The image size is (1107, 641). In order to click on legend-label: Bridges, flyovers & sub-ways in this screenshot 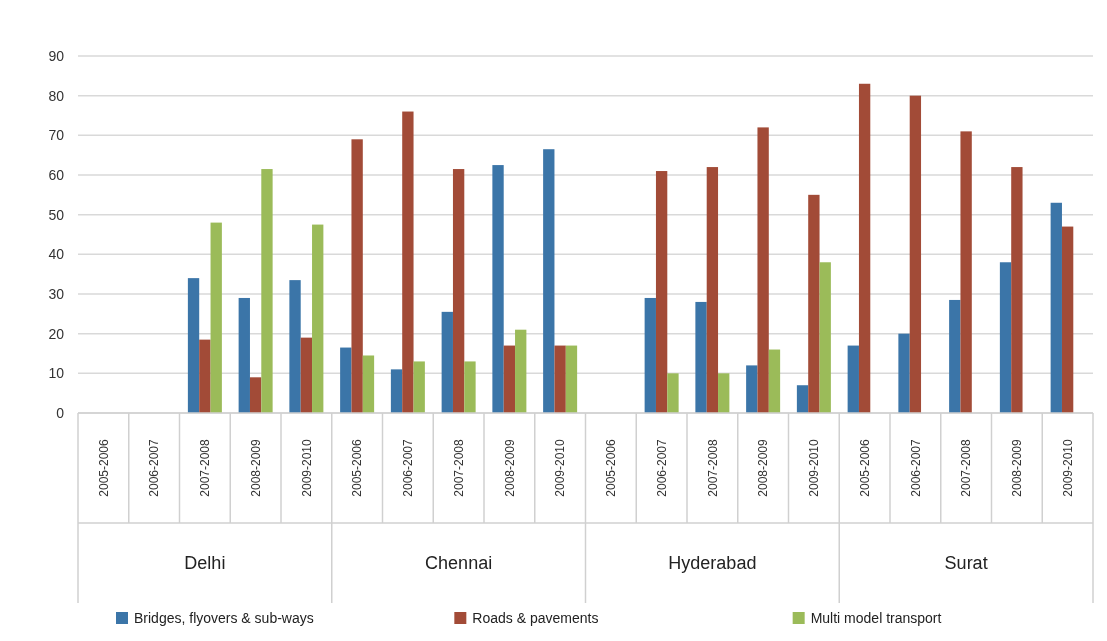, I will do `click(224, 617)`.